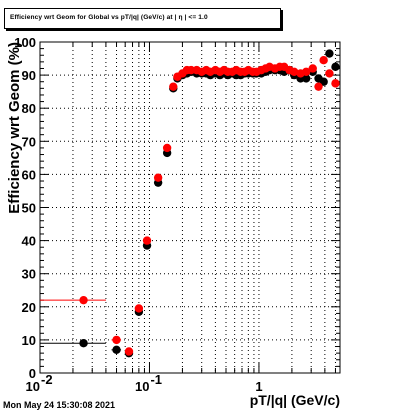  What do you see at coordinates (47, 379) in the screenshot?
I see `x-tick-label-exponent: -2` at bounding box center [47, 379].